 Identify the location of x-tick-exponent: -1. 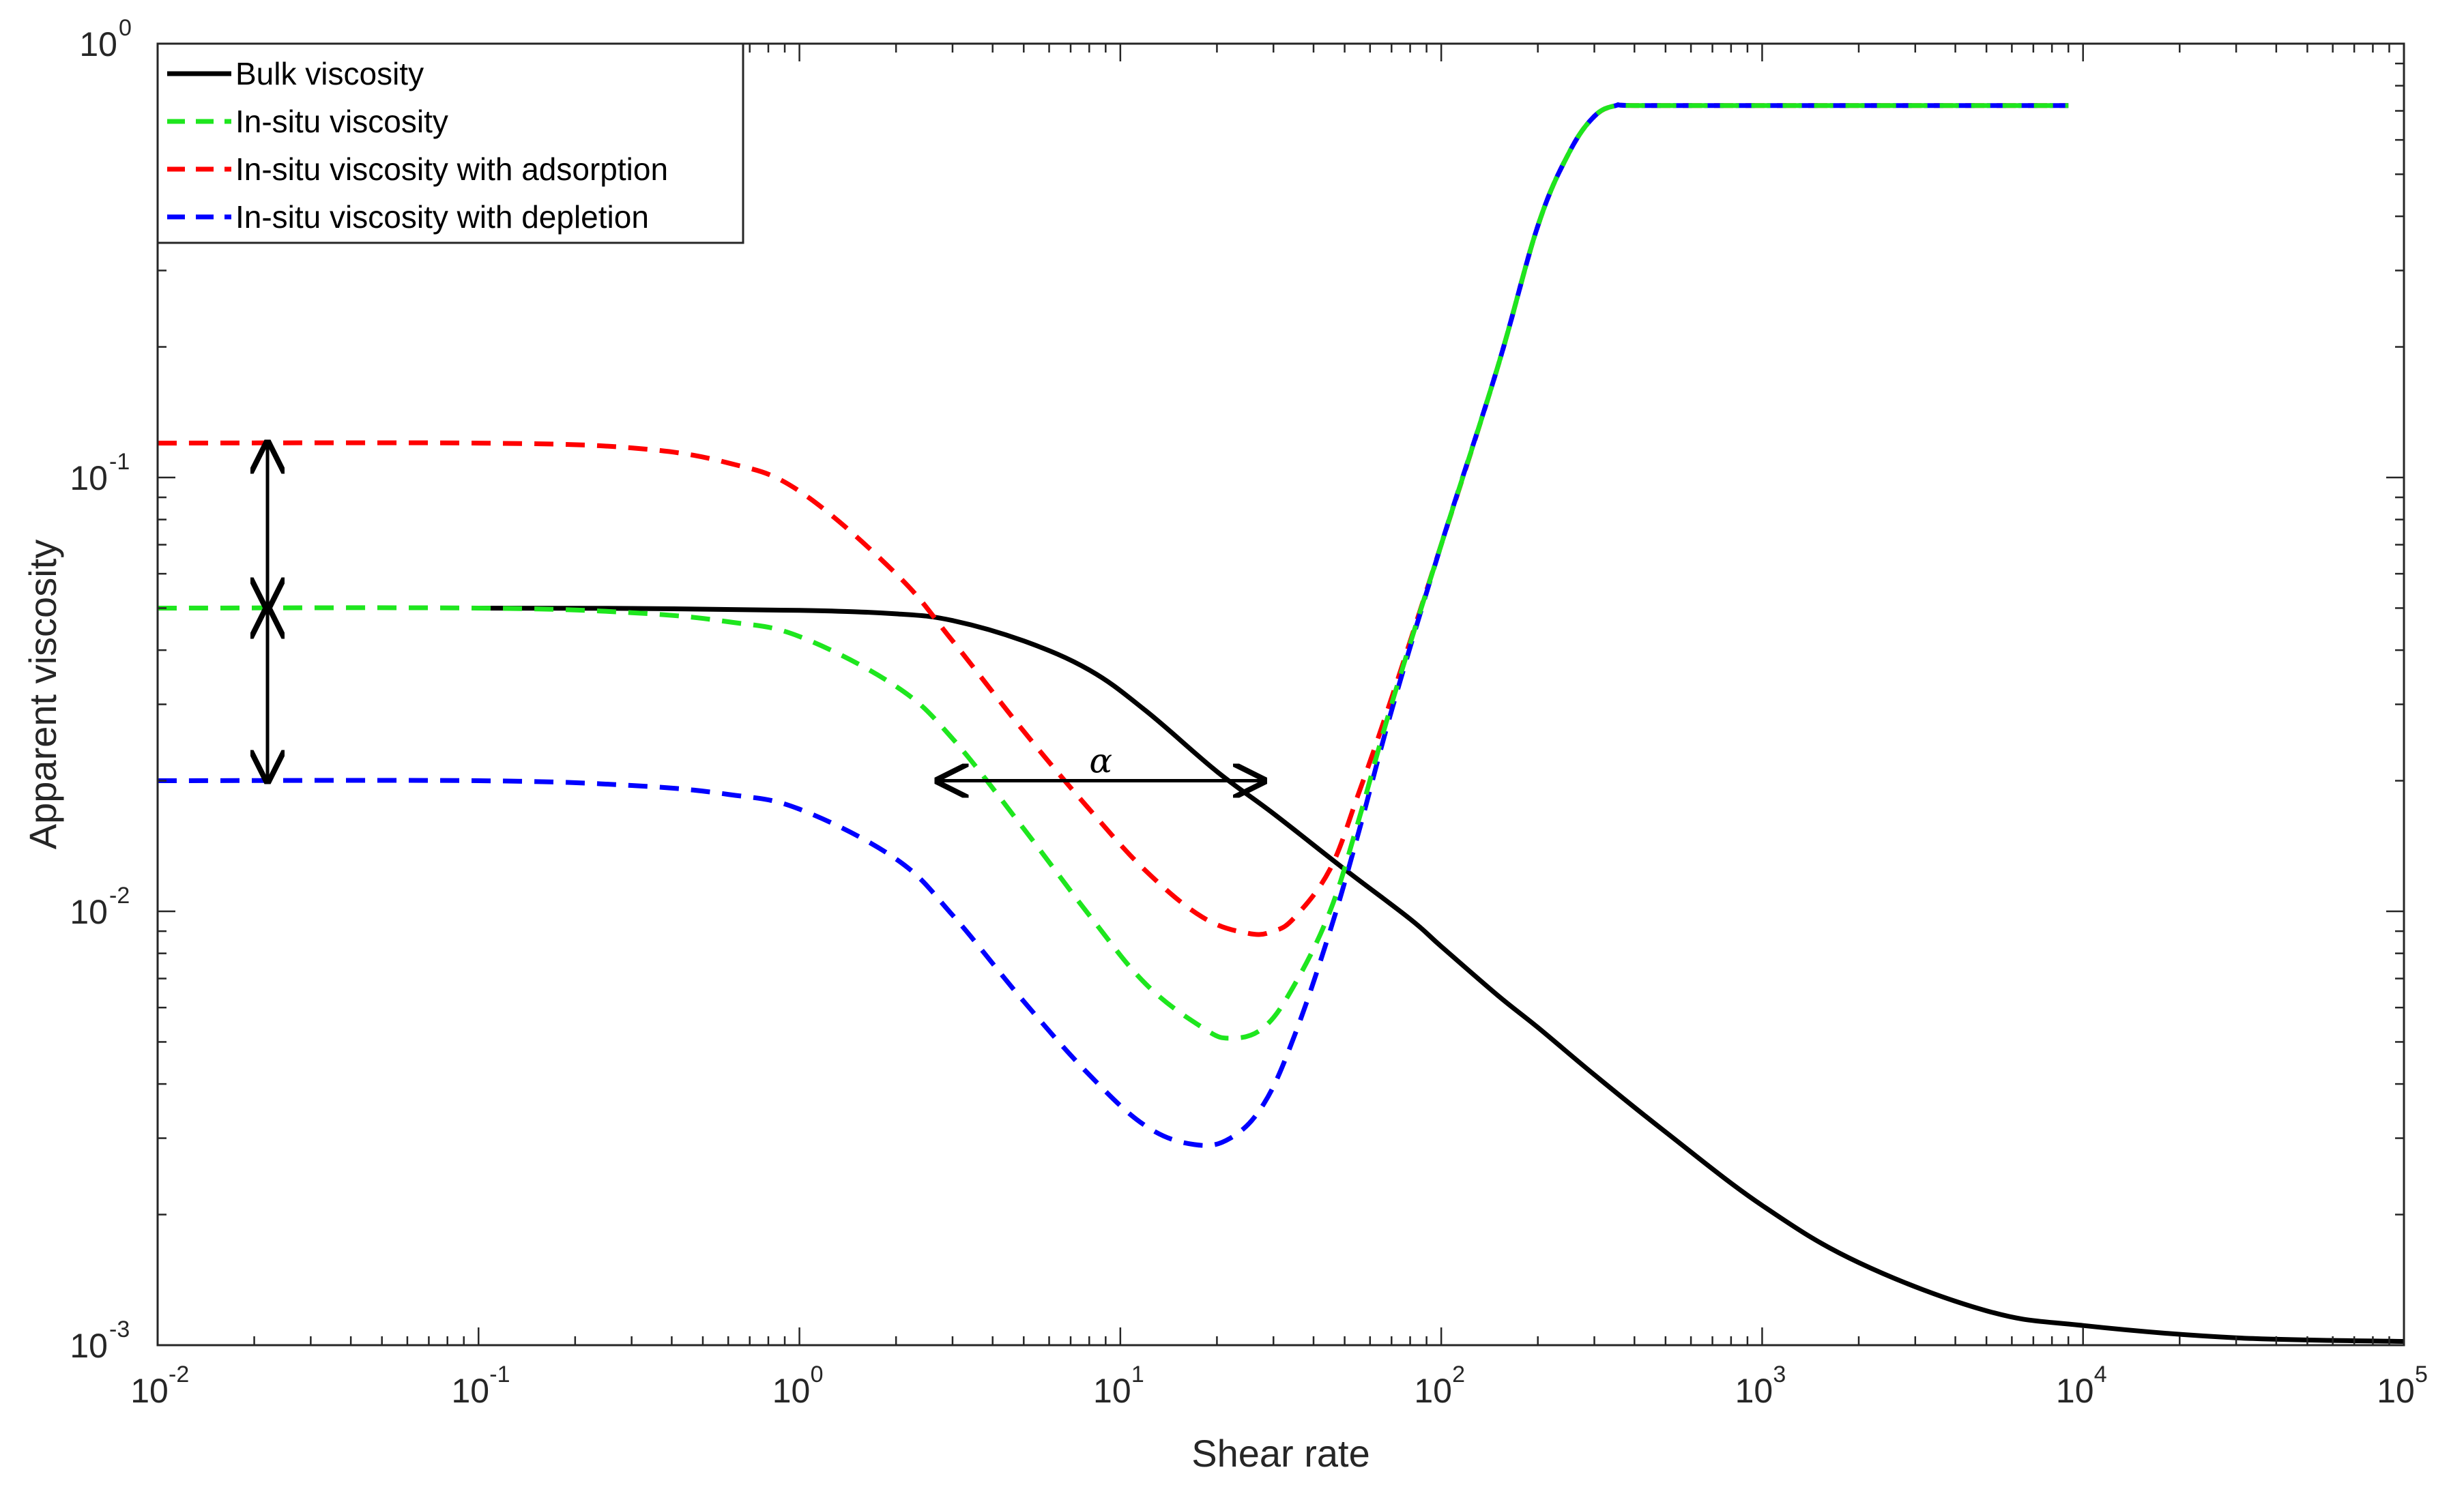
(499, 1374).